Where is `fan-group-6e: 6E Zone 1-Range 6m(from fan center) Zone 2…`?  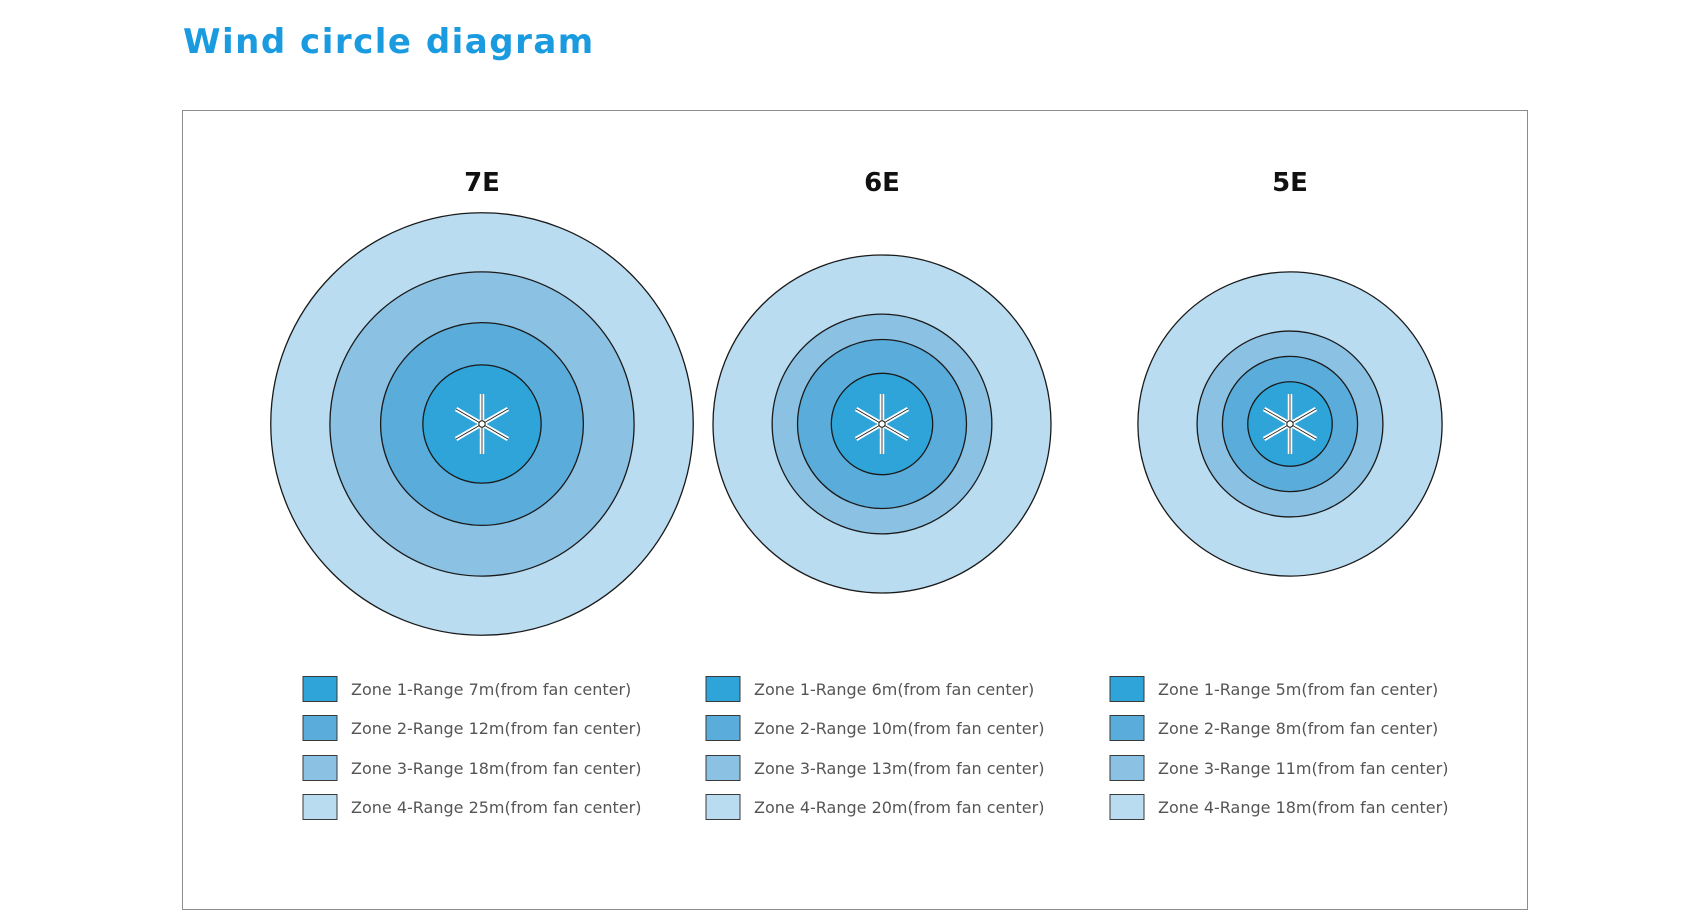 fan-group-6e: 6E Zone 1-Range 6m(from fan center) Zone 2… is located at coordinates (878, 494).